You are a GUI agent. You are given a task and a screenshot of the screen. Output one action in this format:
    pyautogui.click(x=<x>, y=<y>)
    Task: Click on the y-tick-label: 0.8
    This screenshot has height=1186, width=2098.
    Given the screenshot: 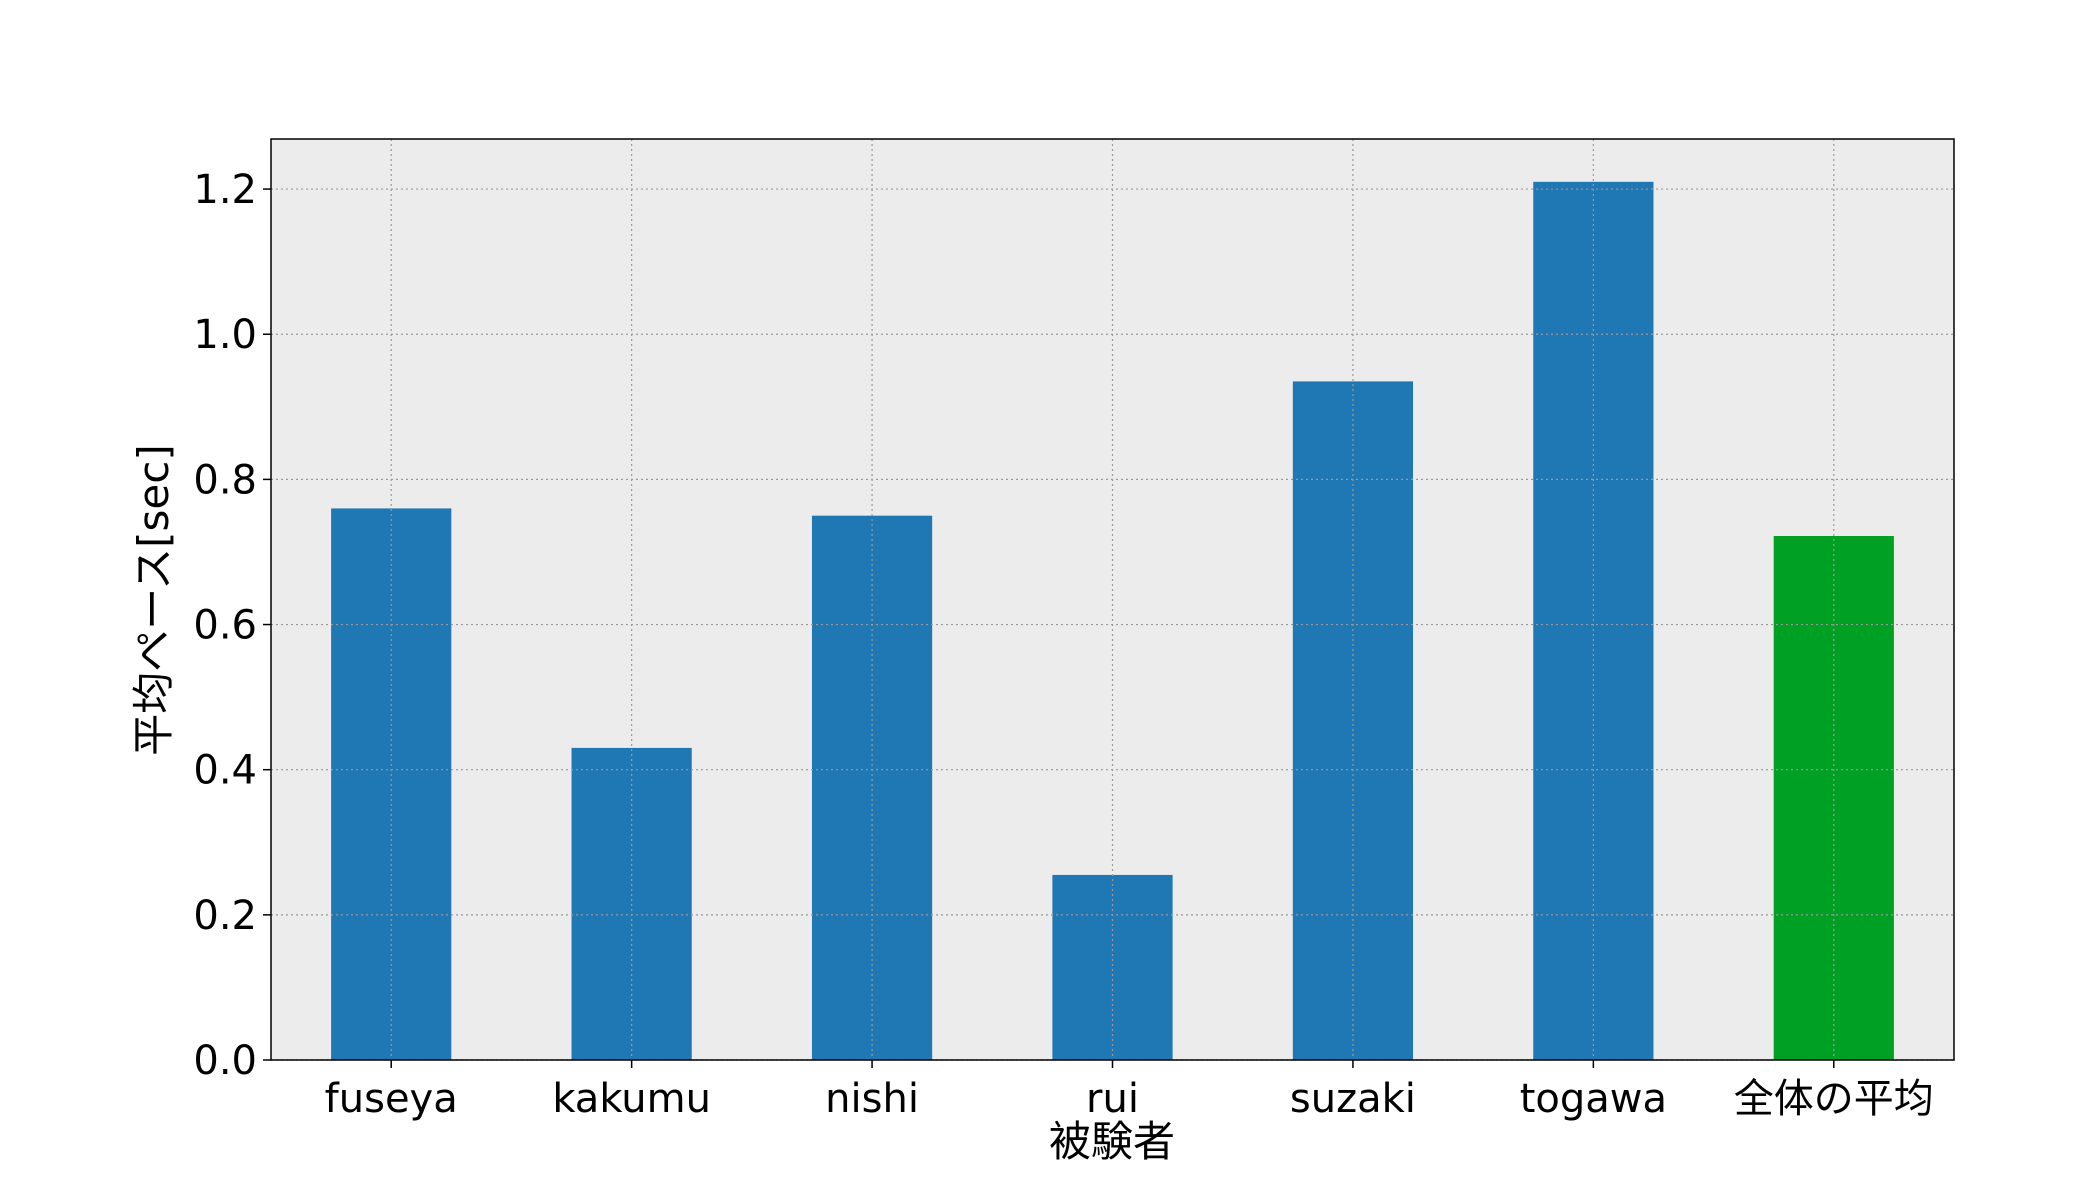 What is the action you would take?
    pyautogui.click(x=225, y=480)
    